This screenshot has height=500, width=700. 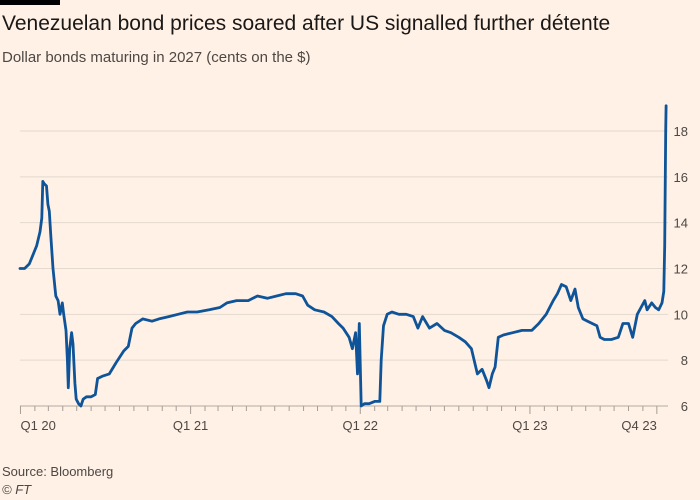 I want to click on ft-brand-bar, so click(x=30, y=2).